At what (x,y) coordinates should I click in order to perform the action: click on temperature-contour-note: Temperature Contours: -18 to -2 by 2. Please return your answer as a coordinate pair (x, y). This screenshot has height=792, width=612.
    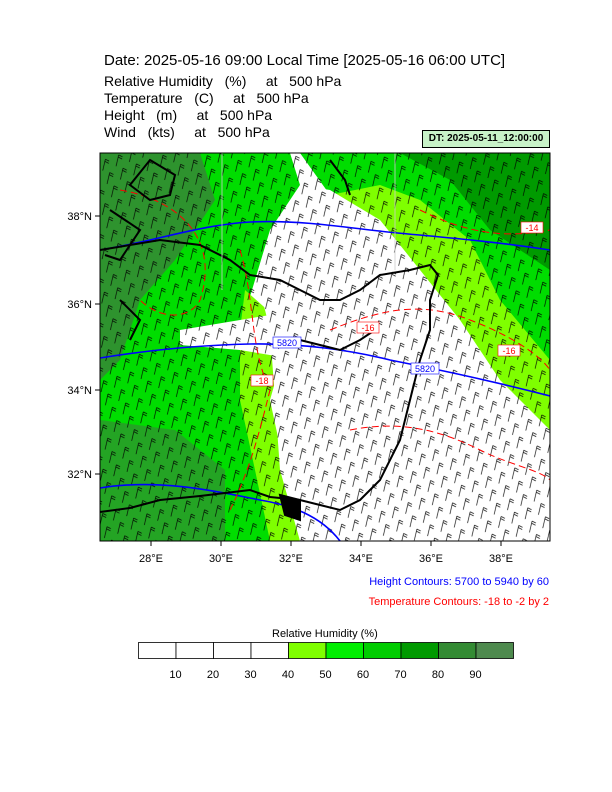
    Looking at the image, I should click on (458, 602).